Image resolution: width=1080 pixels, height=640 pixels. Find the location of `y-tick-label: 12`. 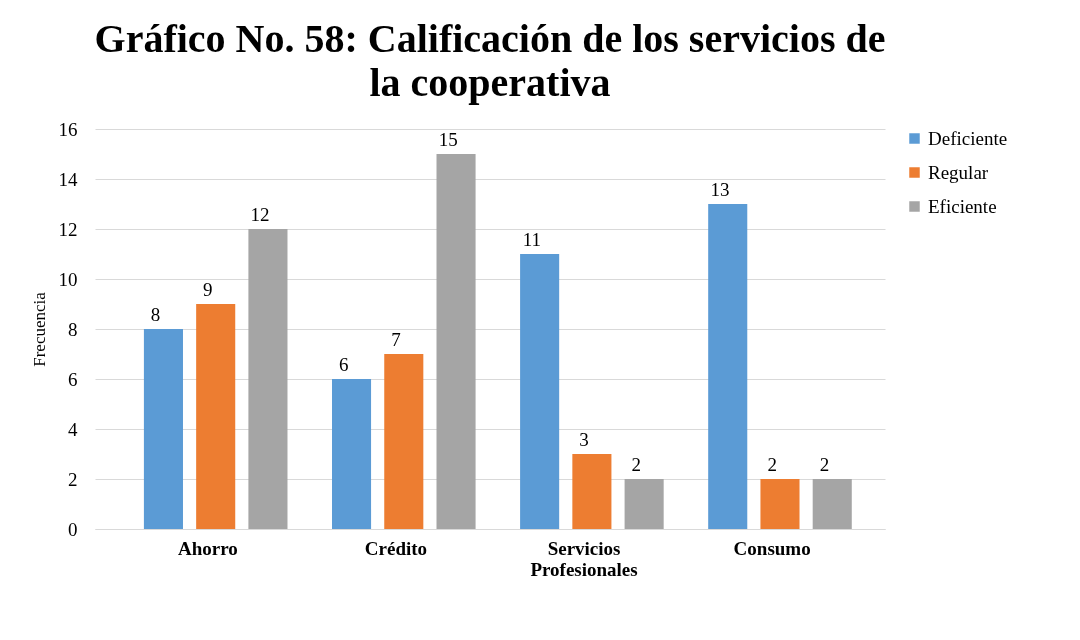

y-tick-label: 12 is located at coordinates (68, 229).